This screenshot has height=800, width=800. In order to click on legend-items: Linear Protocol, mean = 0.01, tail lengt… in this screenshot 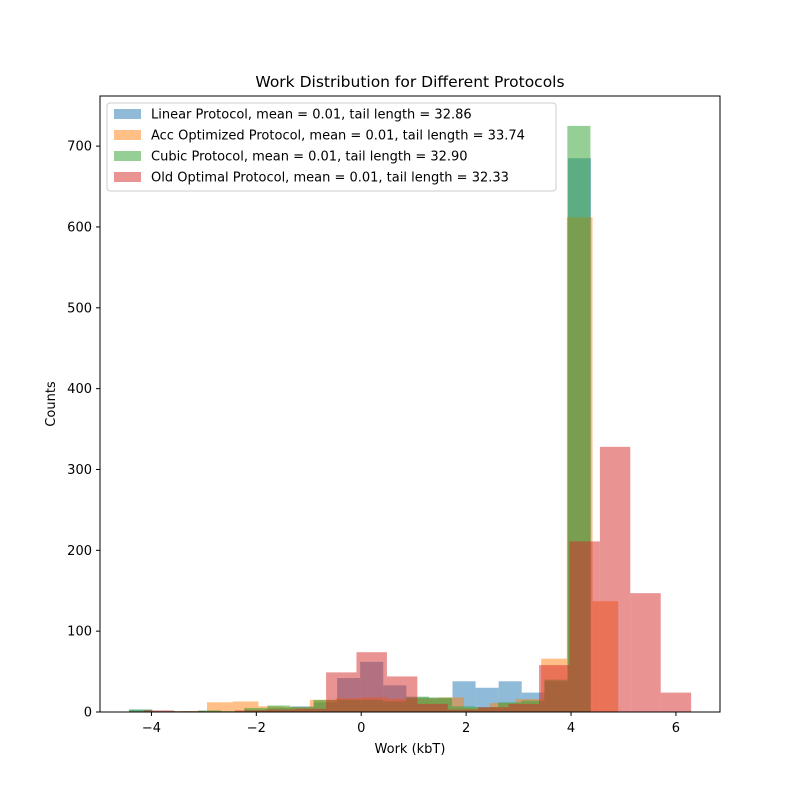, I will do `click(319, 147)`.